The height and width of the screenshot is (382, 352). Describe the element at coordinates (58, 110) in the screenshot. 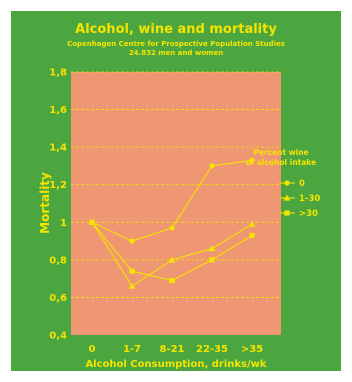

I see `y-tick-label: 1,6` at that location.